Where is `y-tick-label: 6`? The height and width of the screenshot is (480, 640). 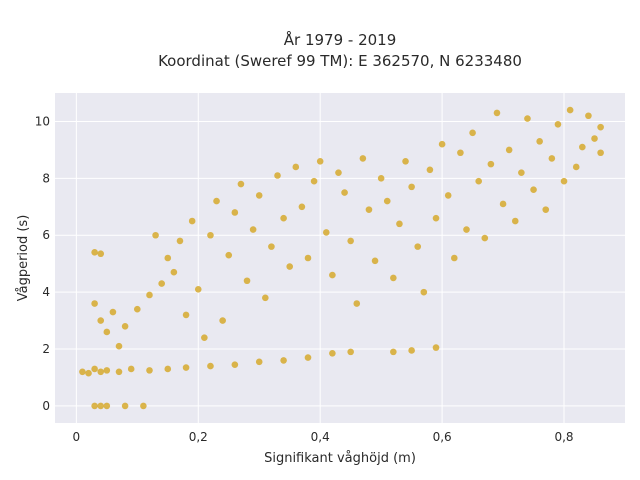 y-tick-label: 6 is located at coordinates (46, 235).